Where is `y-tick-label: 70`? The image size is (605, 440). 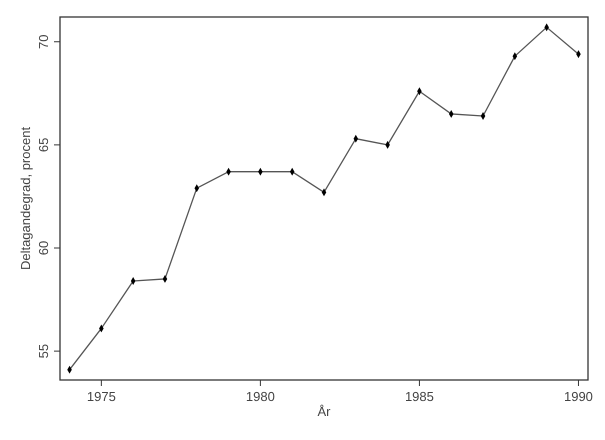
y-tick-label: 70 is located at coordinates (43, 41).